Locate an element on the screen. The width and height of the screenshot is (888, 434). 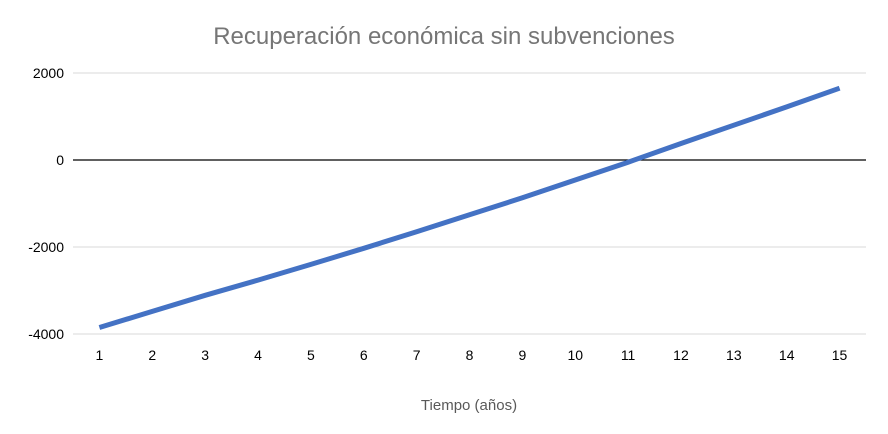
x-tick-label: 1 is located at coordinates (100, 355).